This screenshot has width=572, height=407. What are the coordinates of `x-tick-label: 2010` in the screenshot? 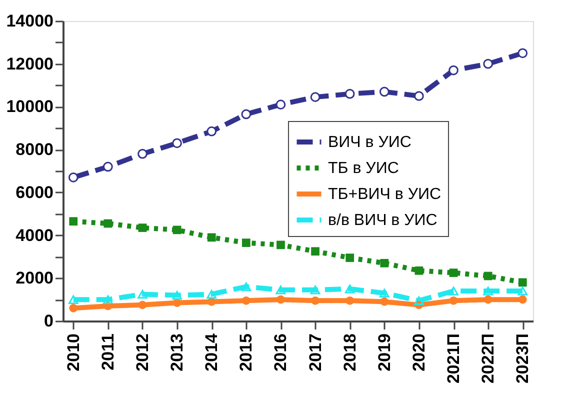 It's located at (73, 353).